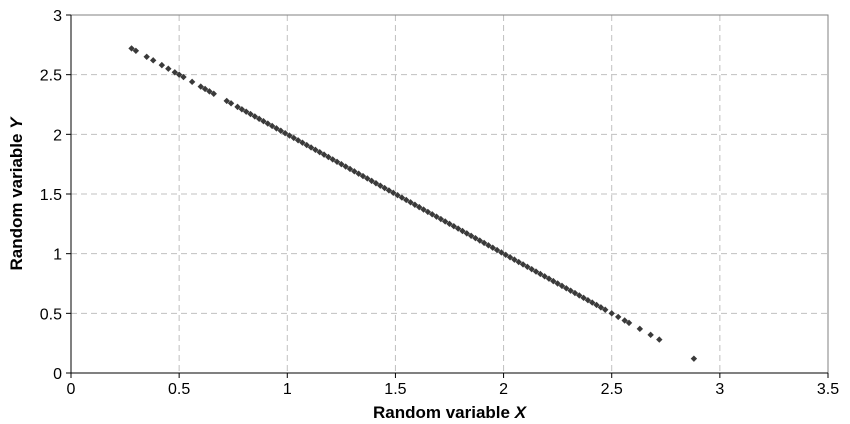  I want to click on y-tick-label: 2.5, so click(51, 76).